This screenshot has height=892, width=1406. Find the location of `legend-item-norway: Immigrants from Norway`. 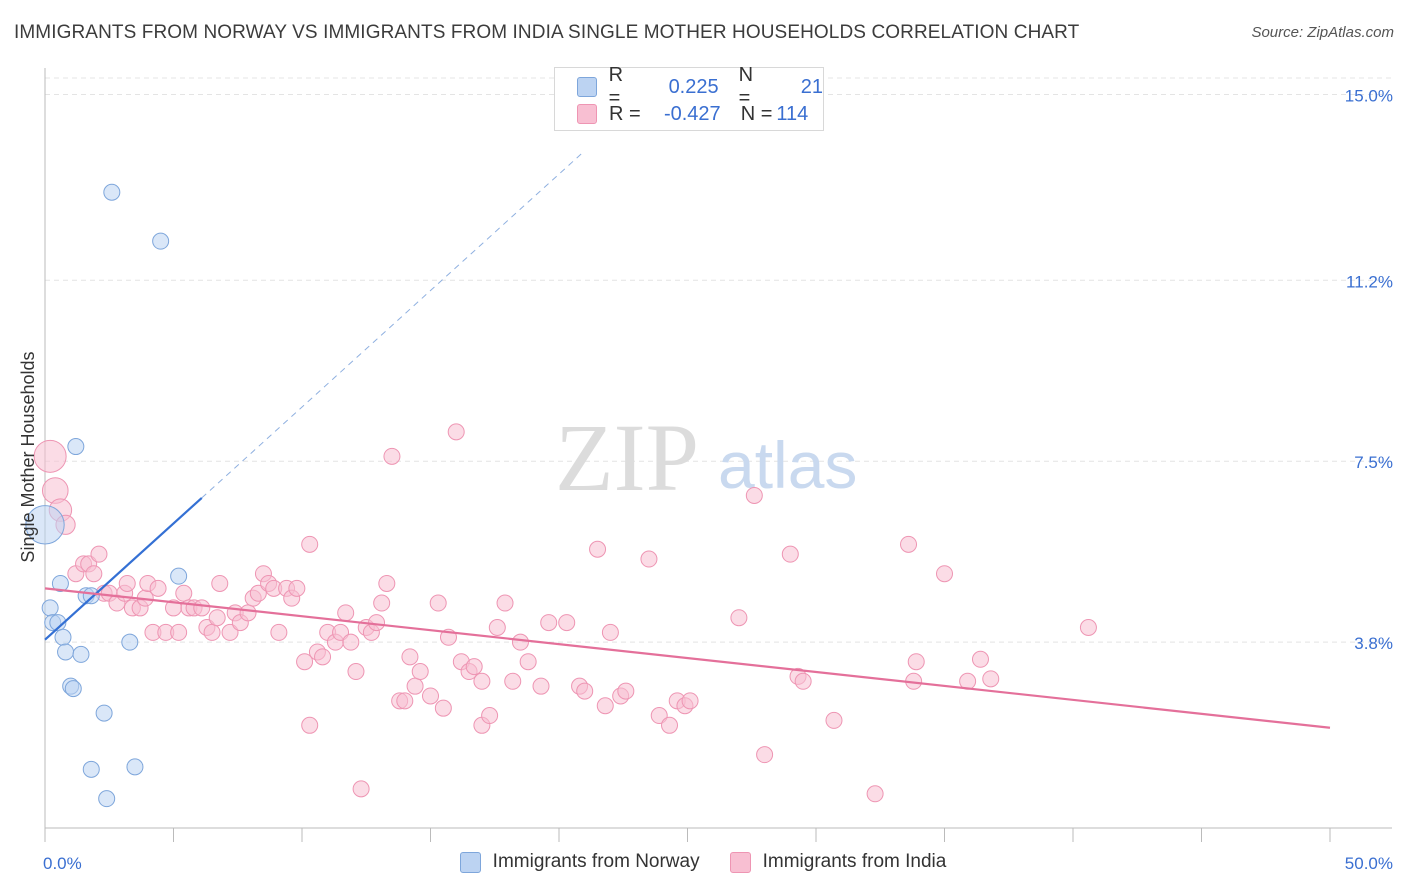

legend-item-norway: Immigrants from Norway is located at coordinates (579, 862).